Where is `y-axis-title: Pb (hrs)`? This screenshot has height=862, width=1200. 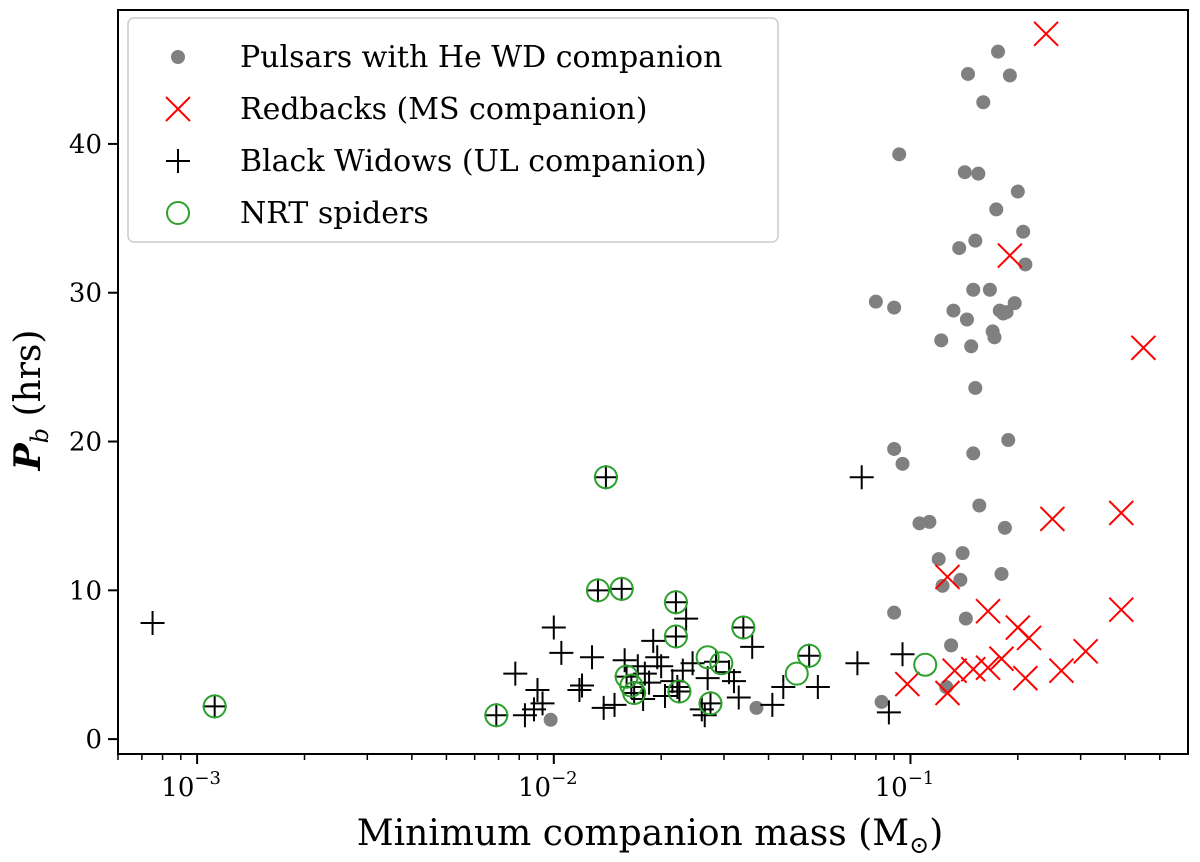
y-axis-title: Pb (hrs) is located at coordinates (30, 401).